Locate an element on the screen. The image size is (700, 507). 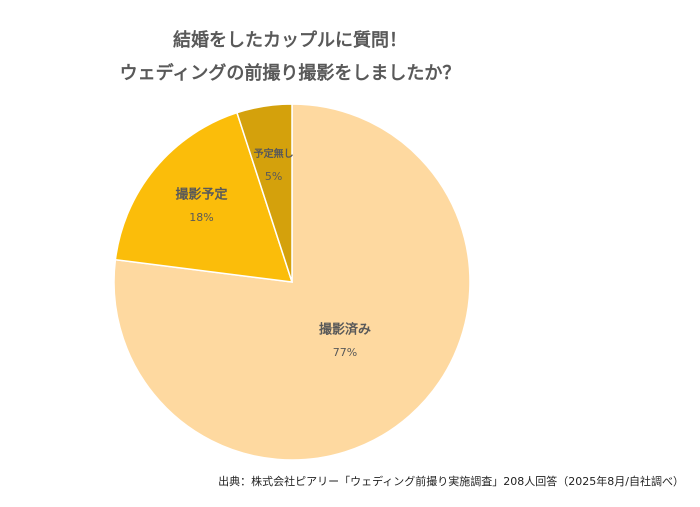
slice-value-label: 77% is located at coordinates (345, 352).